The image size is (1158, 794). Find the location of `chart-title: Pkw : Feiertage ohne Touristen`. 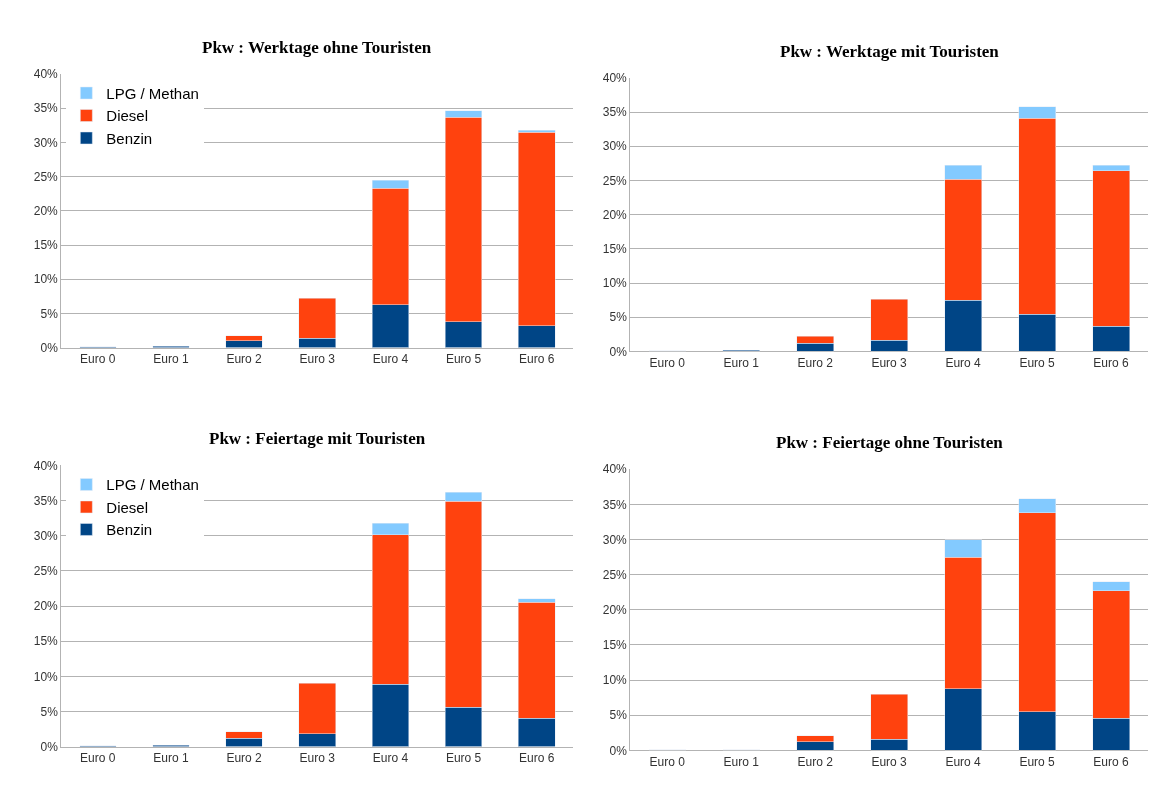

chart-title: Pkw : Feiertage ohne Touristen is located at coordinates (890, 442).